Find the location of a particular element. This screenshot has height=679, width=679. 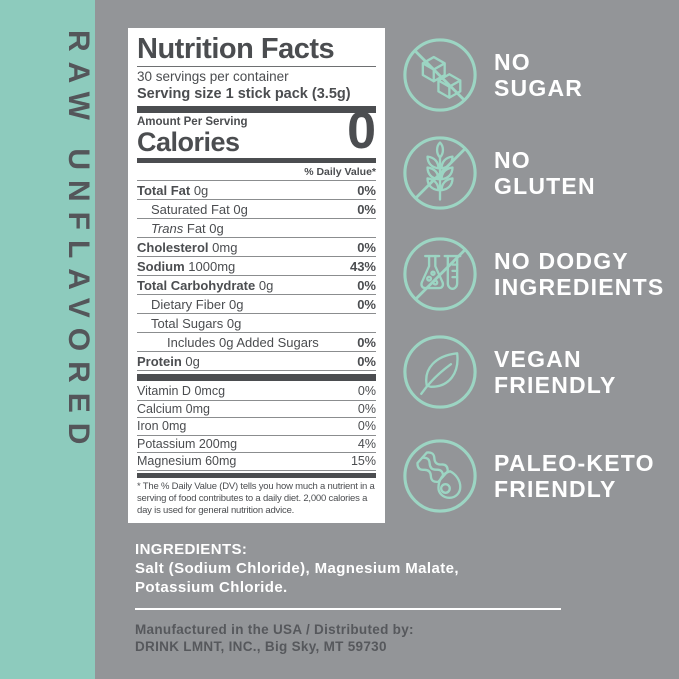

nutrient-row-total-carbohydrate: Total Carbohydrate 0g 0% is located at coordinates (256, 285).